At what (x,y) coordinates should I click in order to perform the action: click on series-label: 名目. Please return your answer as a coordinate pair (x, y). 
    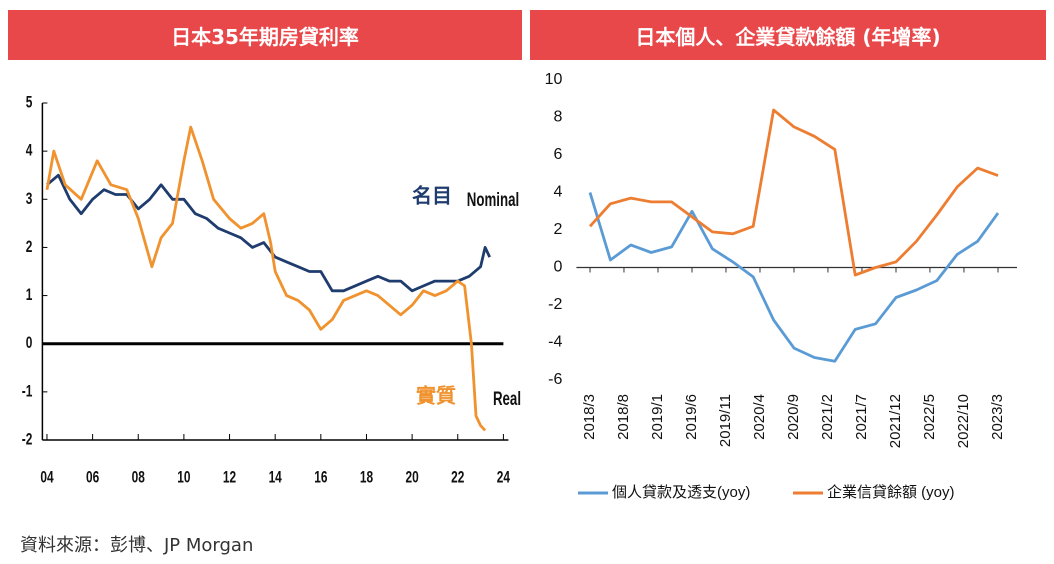
    Looking at the image, I should click on (432, 195).